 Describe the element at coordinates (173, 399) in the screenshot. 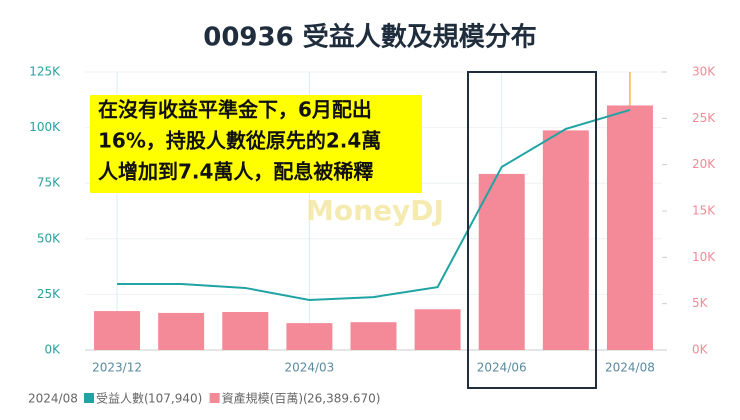

I see `legend-value: 107,940` at that location.